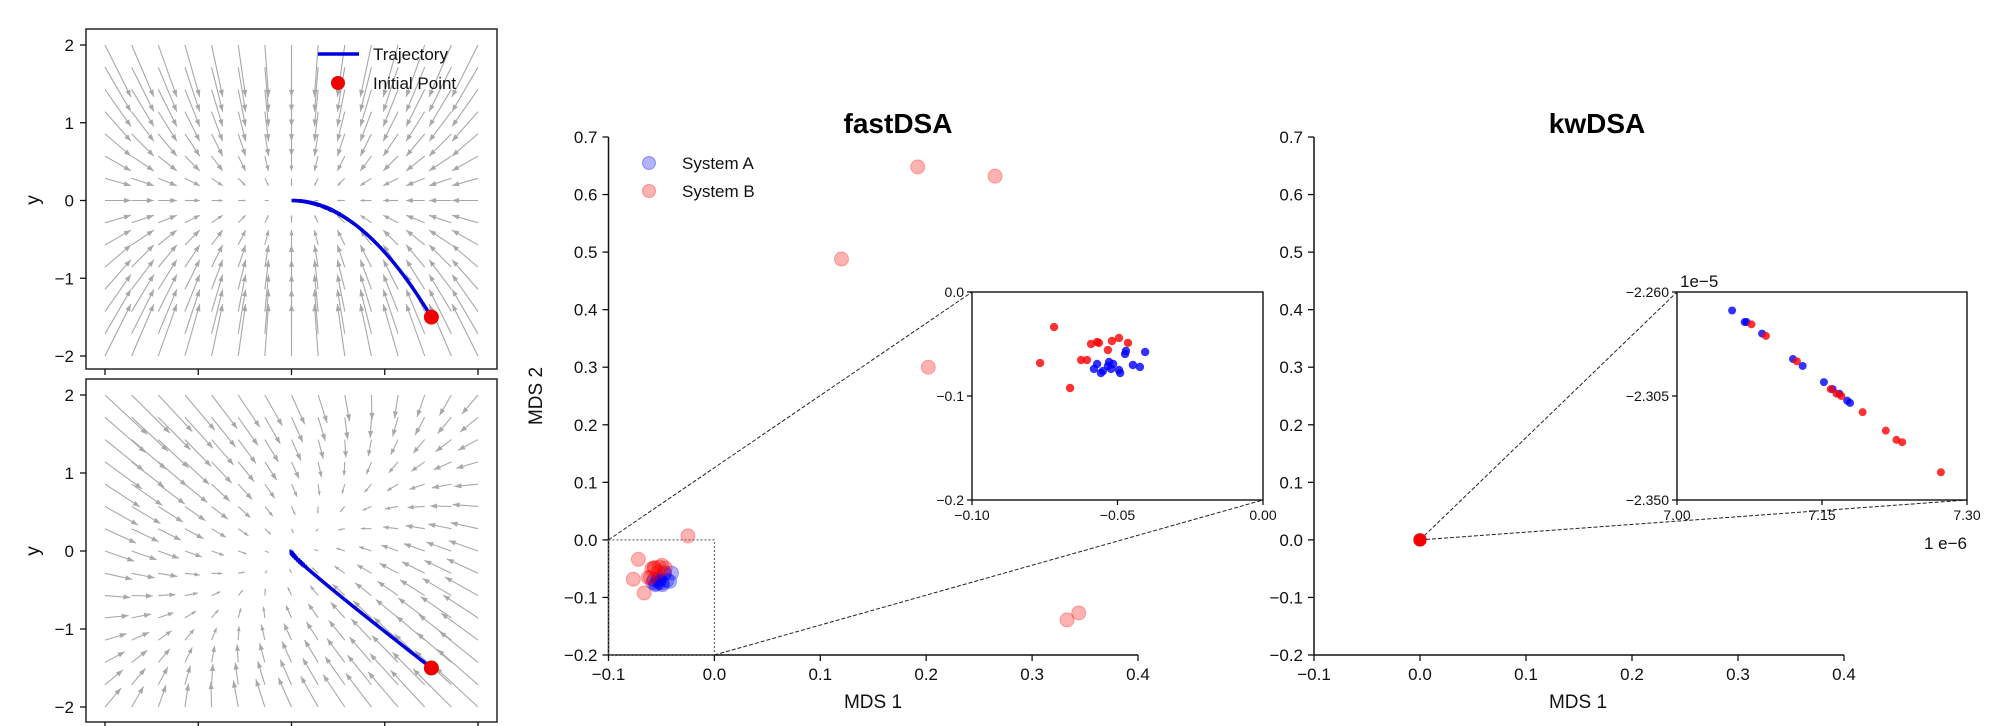 The height and width of the screenshot is (726, 2000). What do you see at coordinates (1647, 500) in the screenshot?
I see `inset-y-tick-label: −2.350` at bounding box center [1647, 500].